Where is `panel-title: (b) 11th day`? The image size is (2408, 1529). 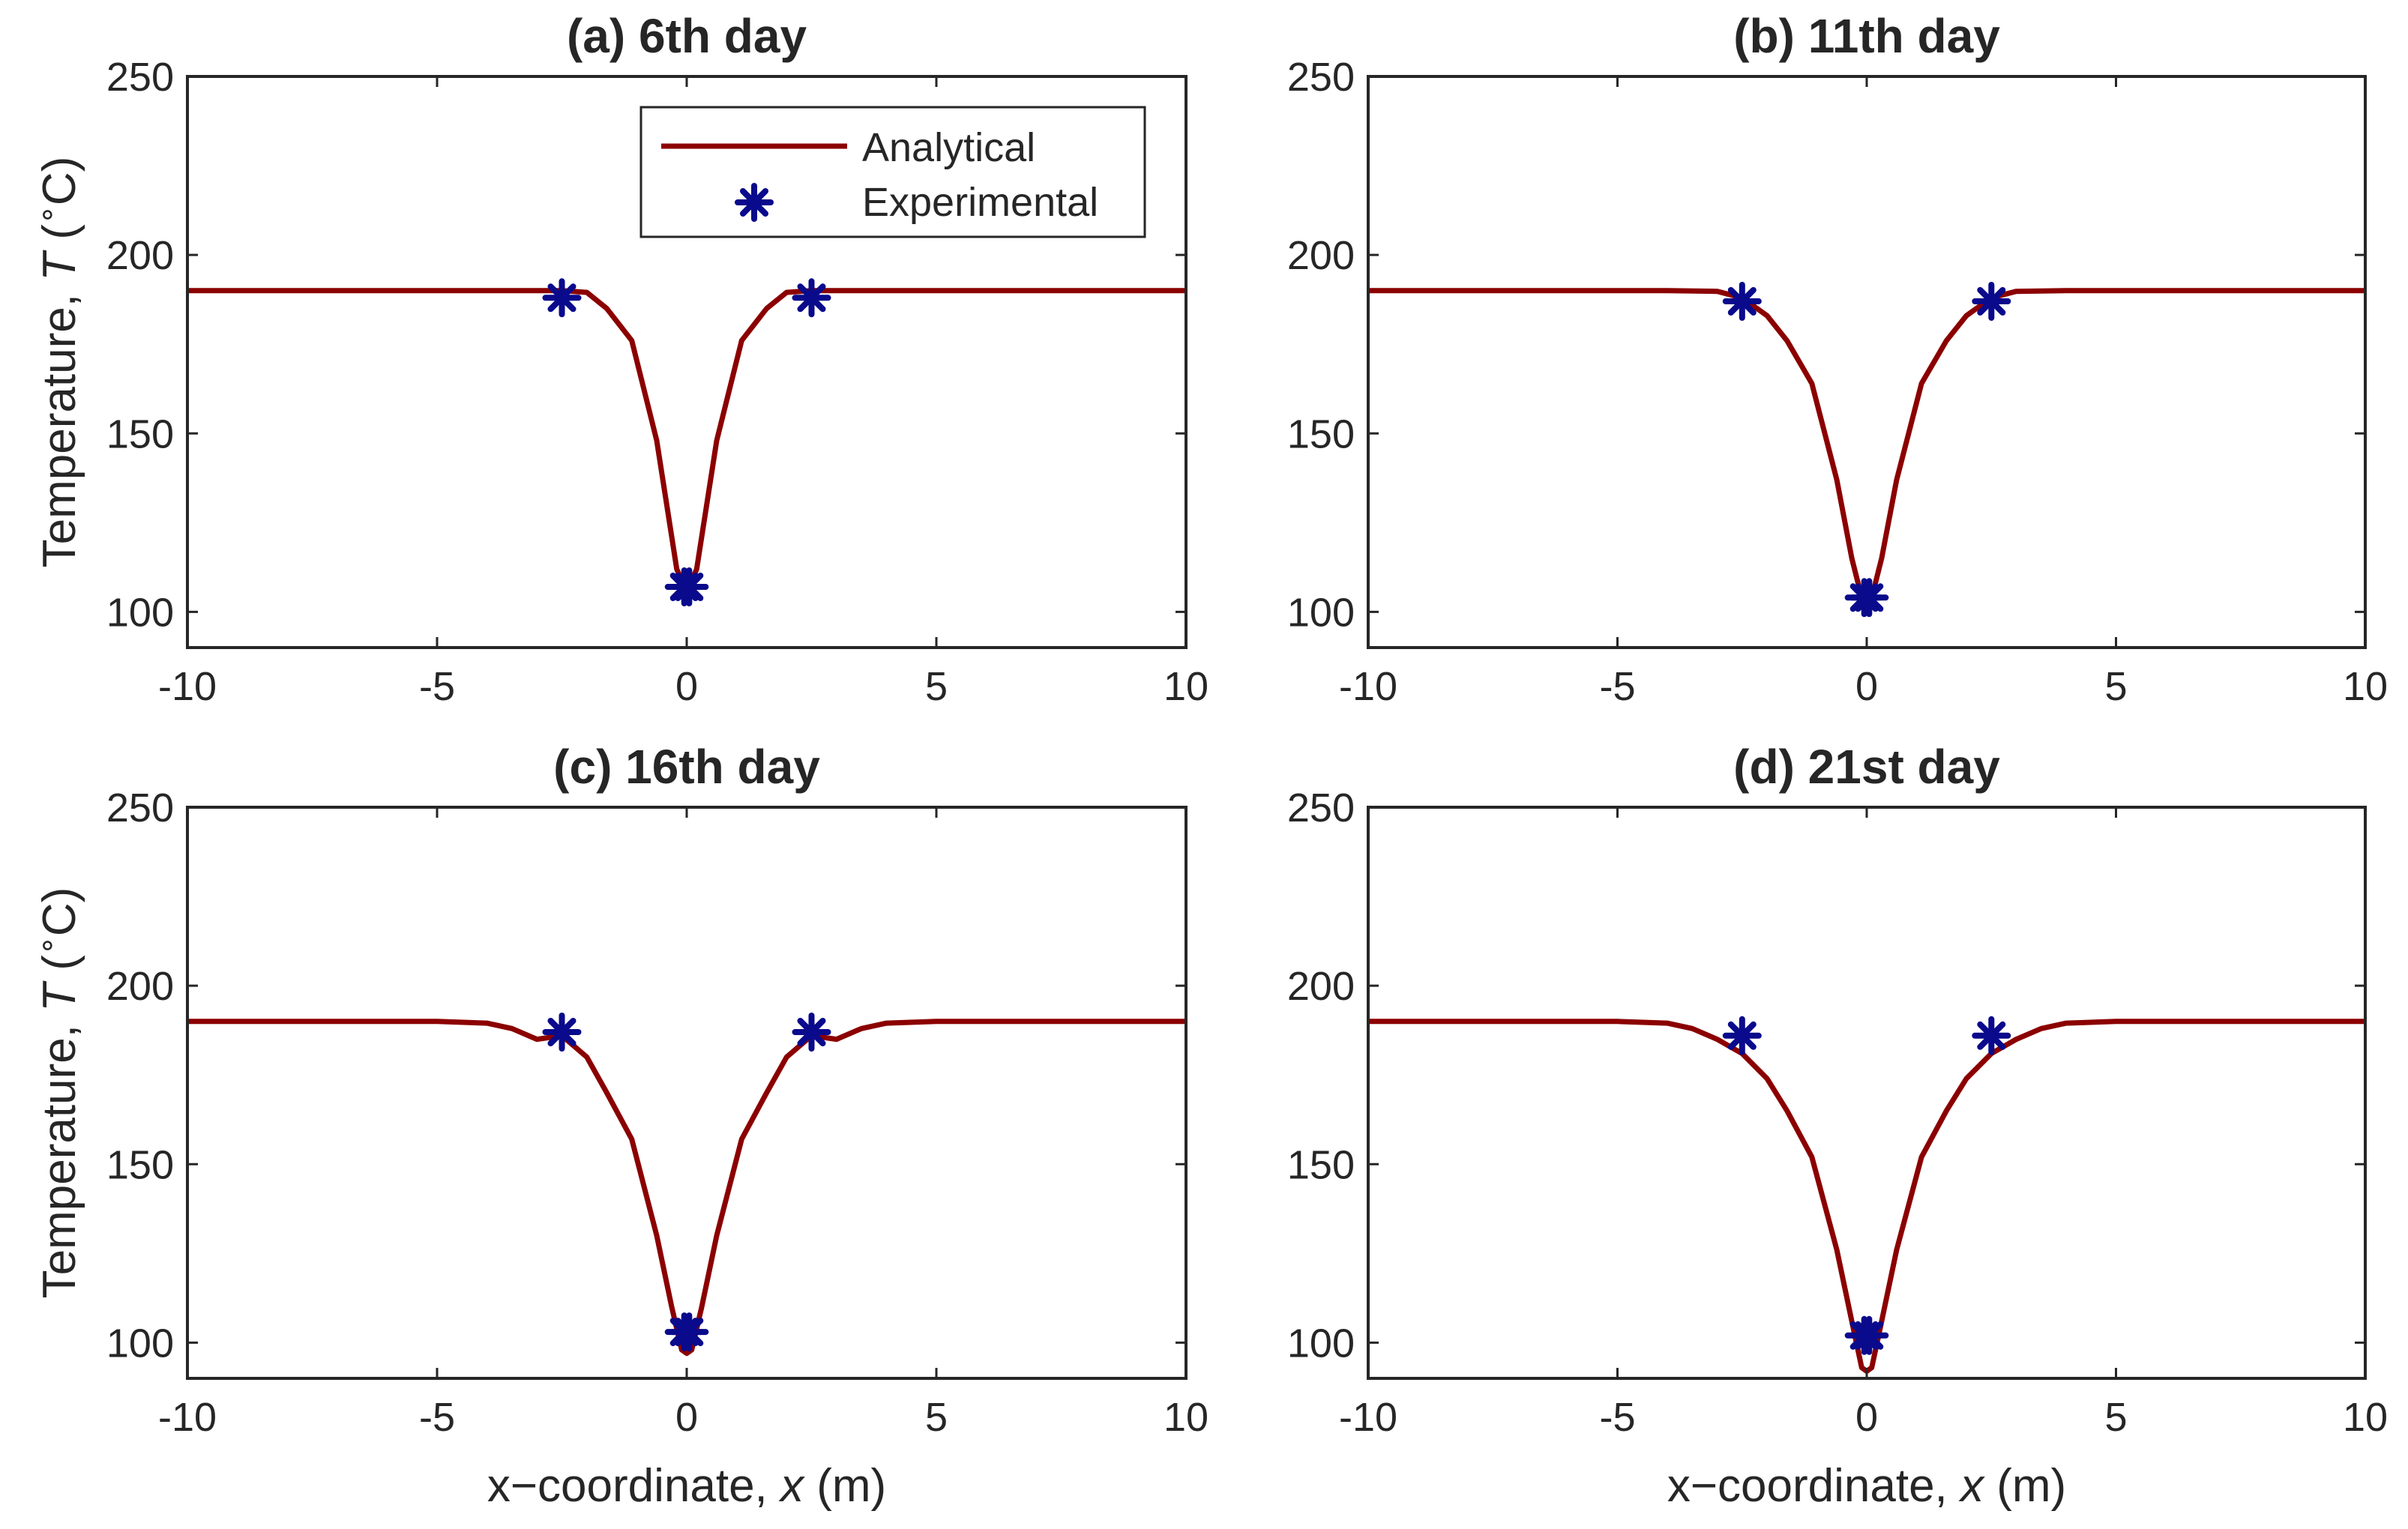 panel-title: (b) 11th day is located at coordinates (1867, 36).